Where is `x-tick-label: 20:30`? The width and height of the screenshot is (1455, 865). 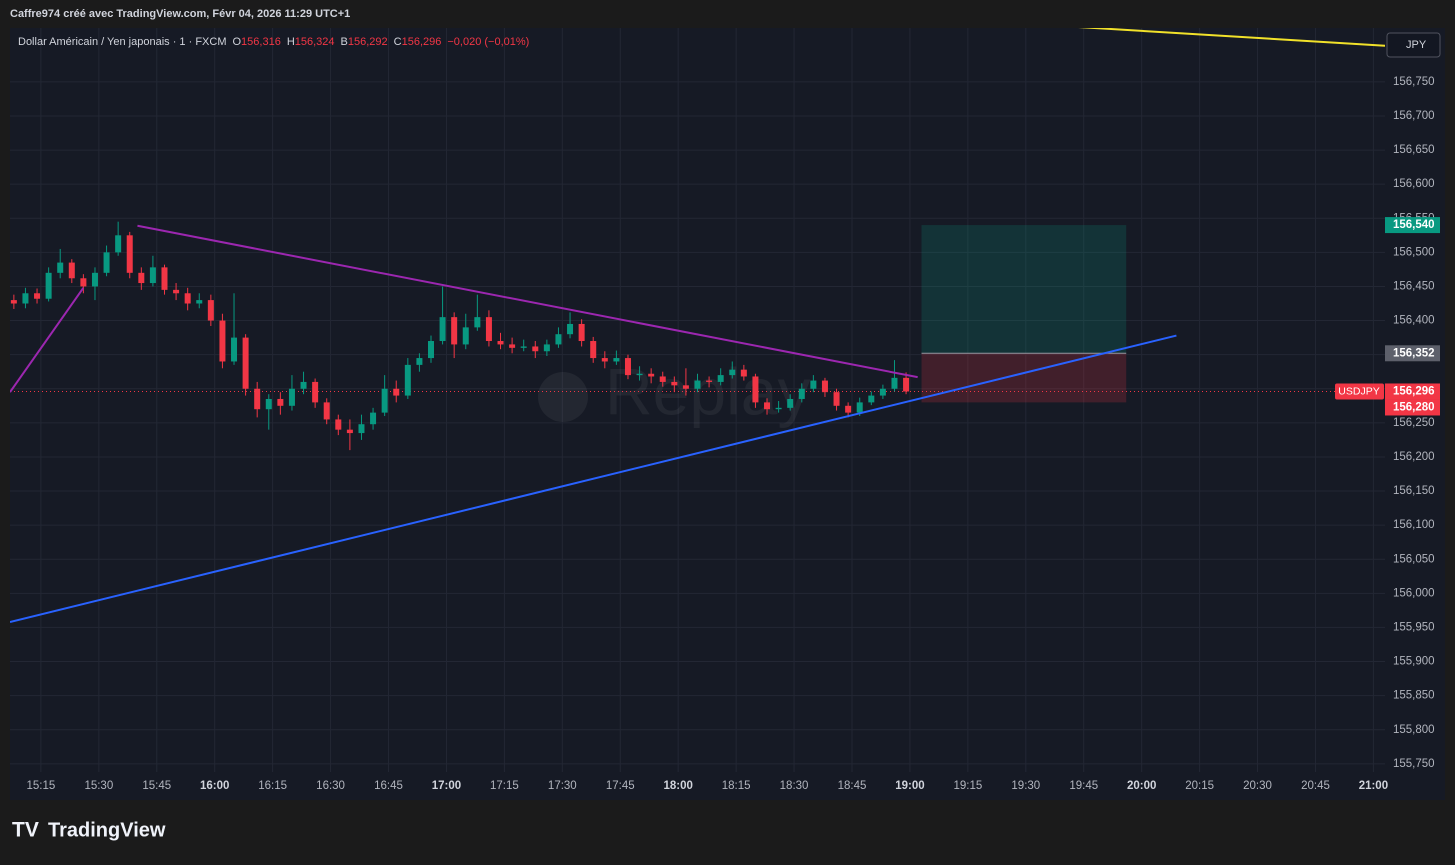 x-tick-label: 20:30 is located at coordinates (1257, 786).